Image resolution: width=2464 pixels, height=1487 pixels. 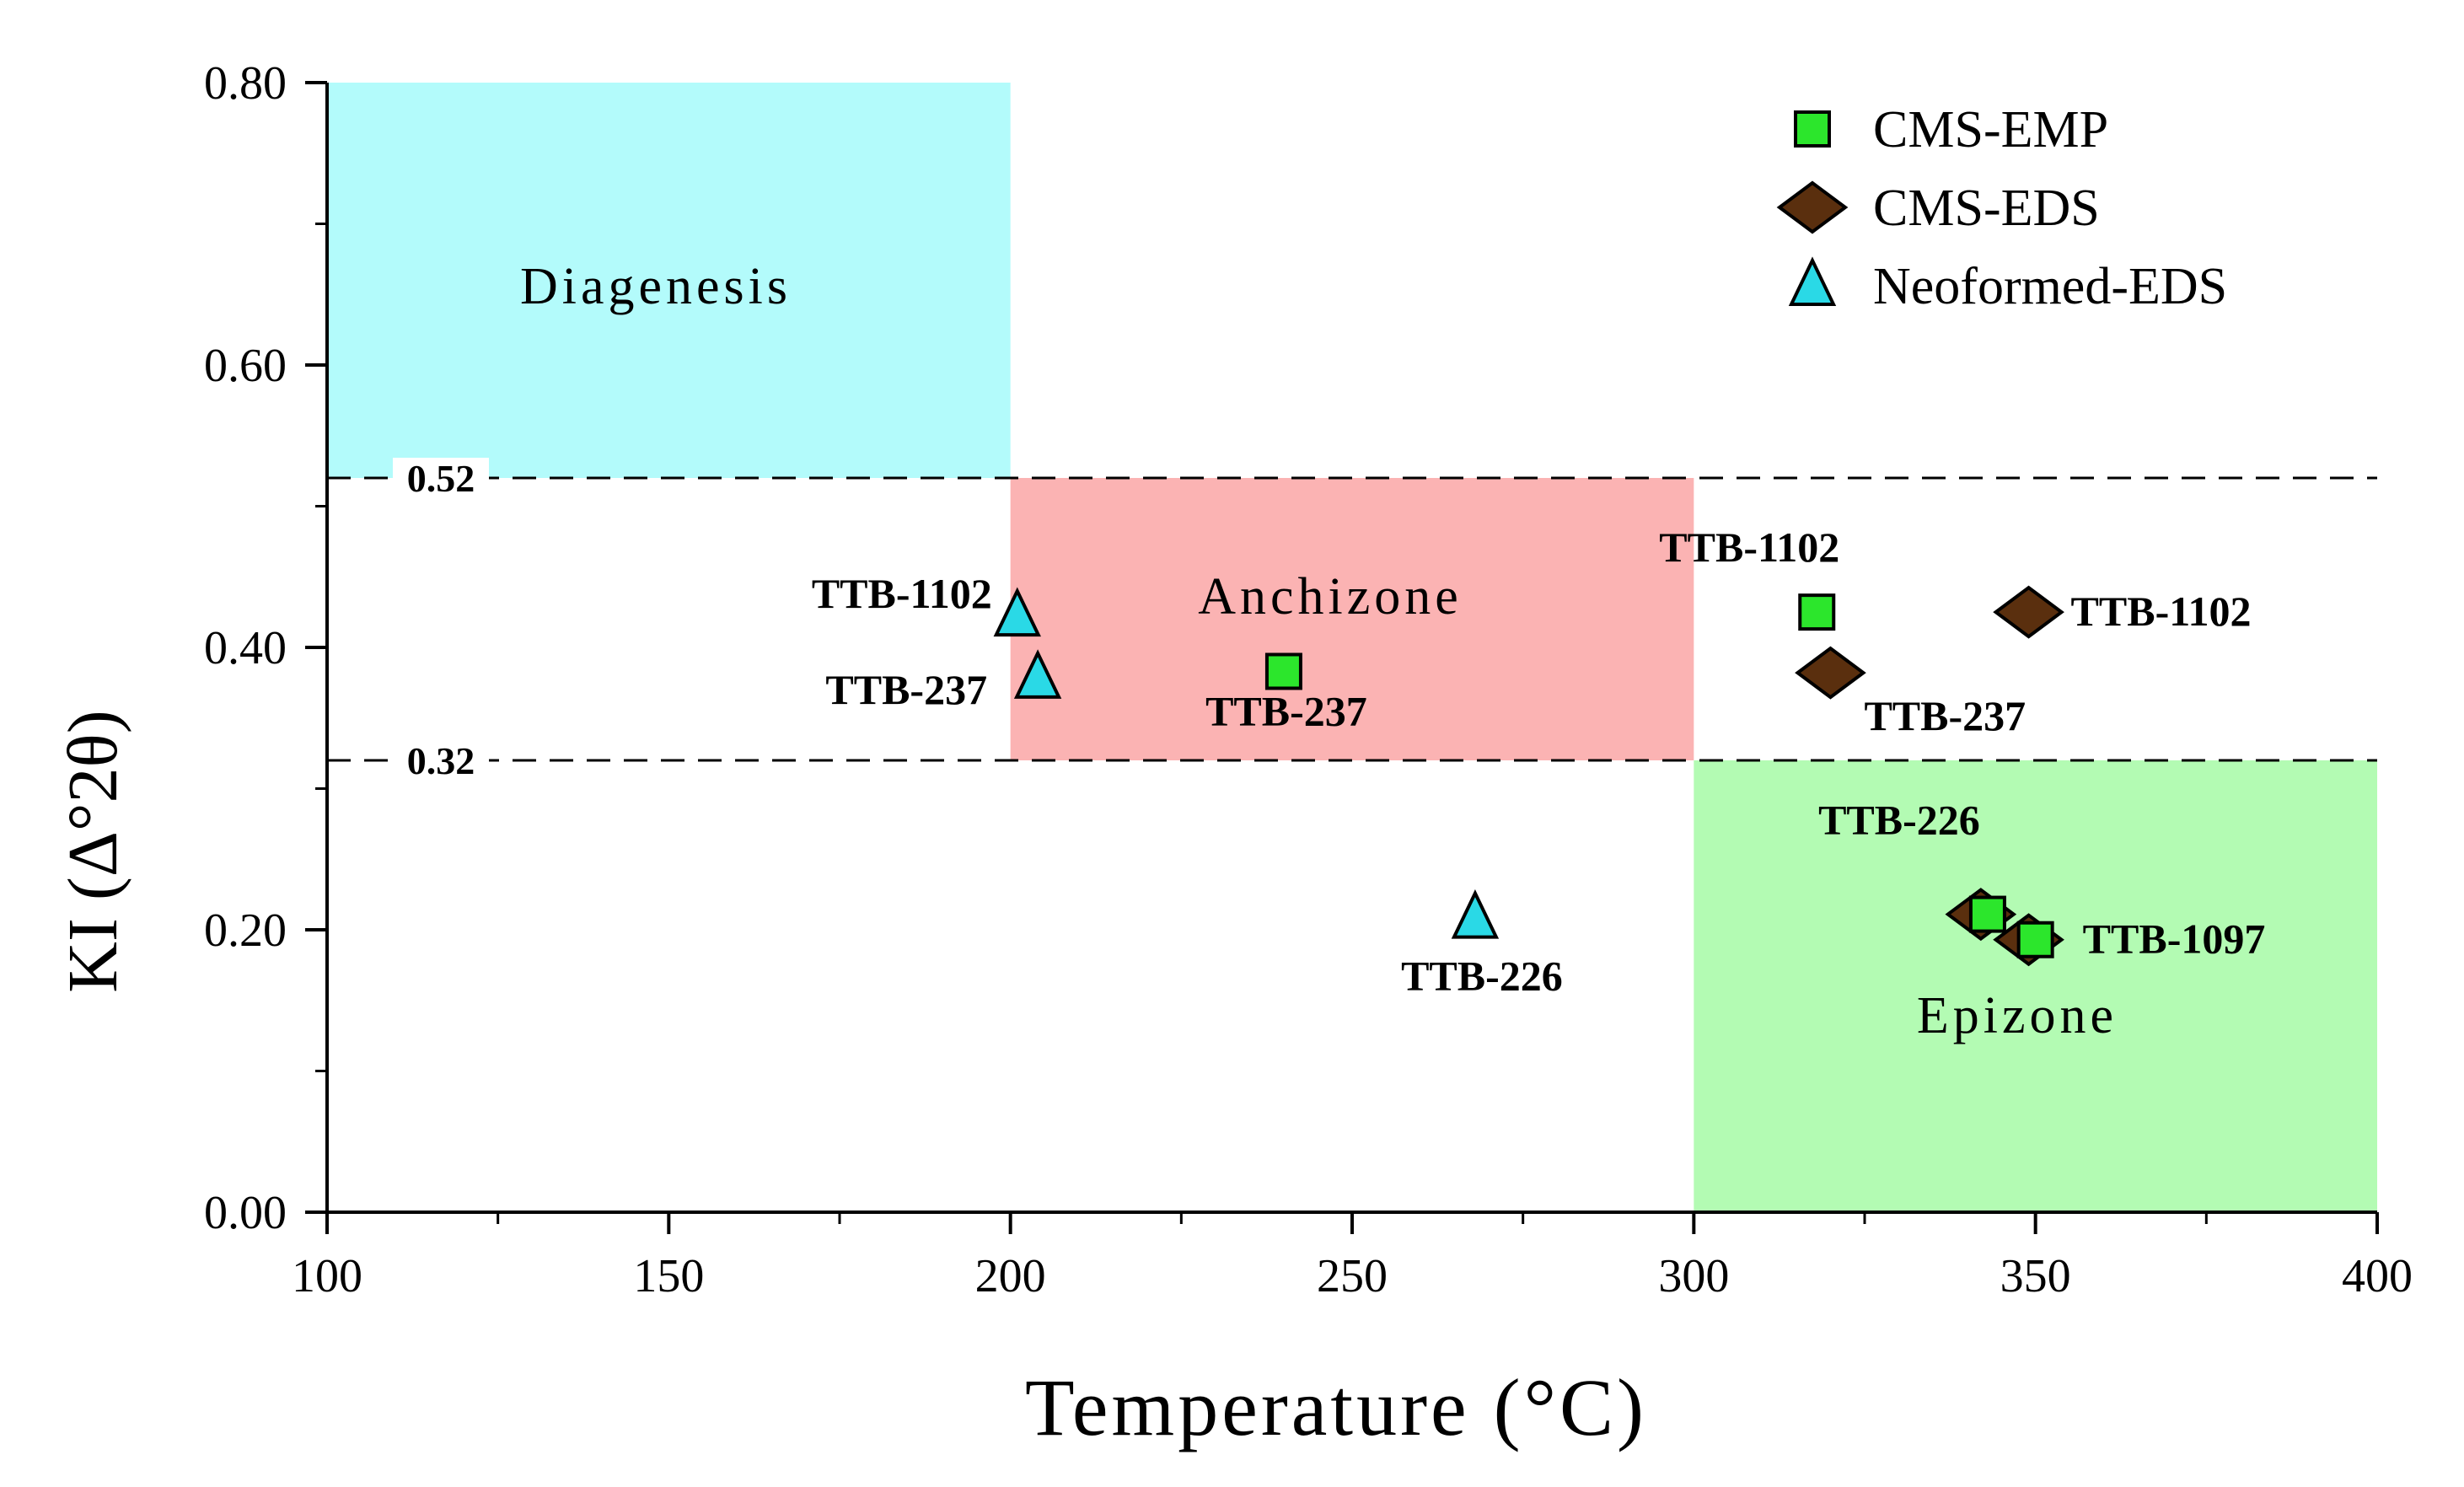 What do you see at coordinates (1899, 820) in the screenshot?
I see `point-label-cms-emp-2: TTB-226` at bounding box center [1899, 820].